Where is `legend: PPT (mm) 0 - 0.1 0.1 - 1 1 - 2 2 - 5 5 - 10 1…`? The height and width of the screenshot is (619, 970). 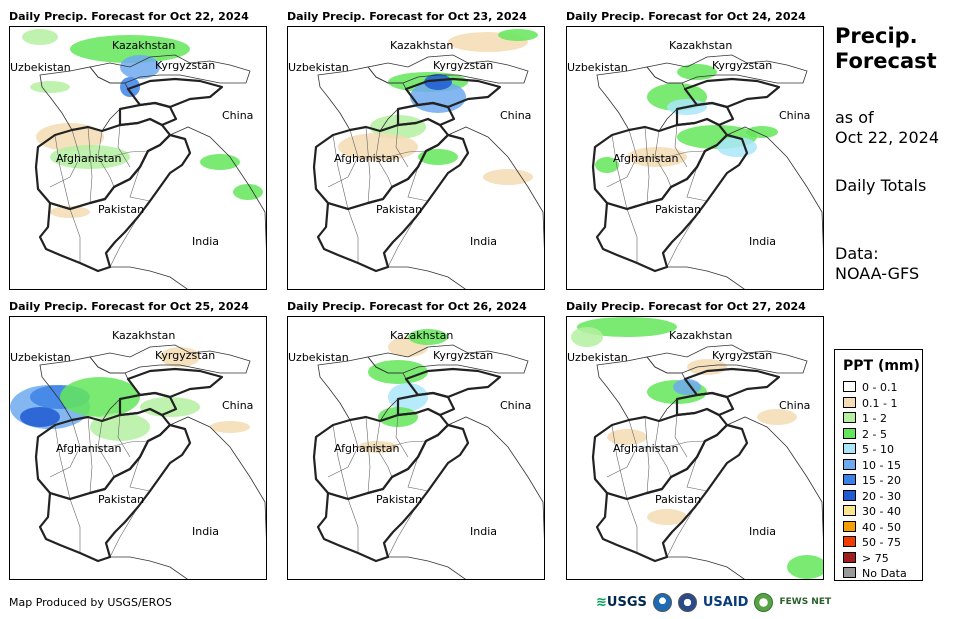
legend: PPT (mm) 0 - 0.1 0.1 - 1 1 - 2 2 - 5 5 - 10 1… is located at coordinates (878, 465).